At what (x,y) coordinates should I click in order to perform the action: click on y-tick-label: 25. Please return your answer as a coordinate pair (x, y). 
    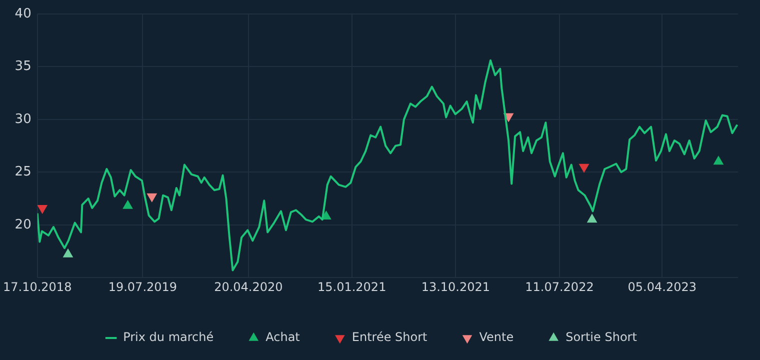
    Looking at the image, I should click on (23, 172).